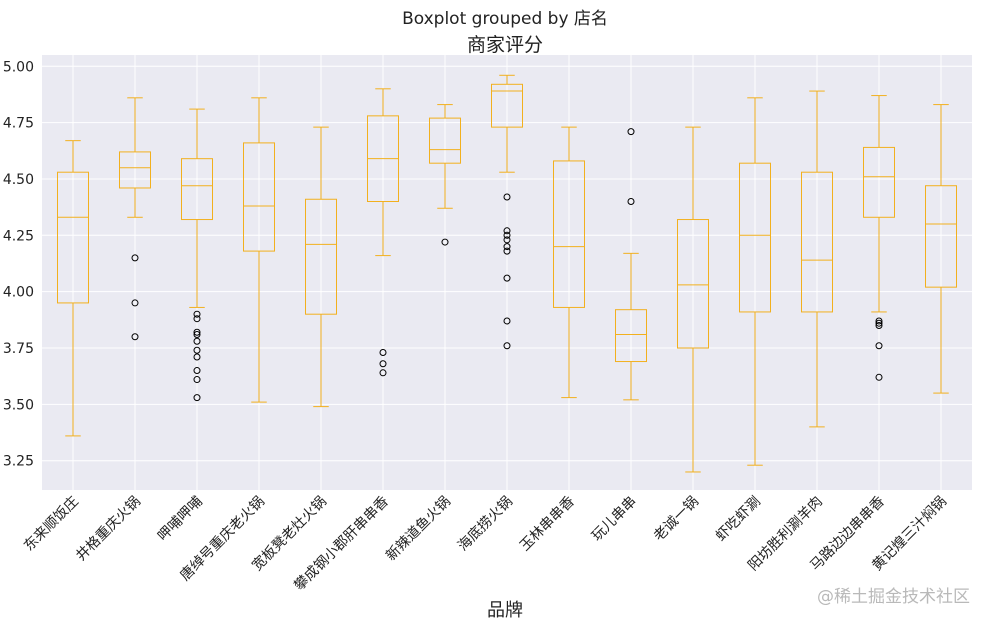 The image size is (990, 626). Describe the element at coordinates (505, 610) in the screenshot. I see `x-axis-label: 品牌` at that location.